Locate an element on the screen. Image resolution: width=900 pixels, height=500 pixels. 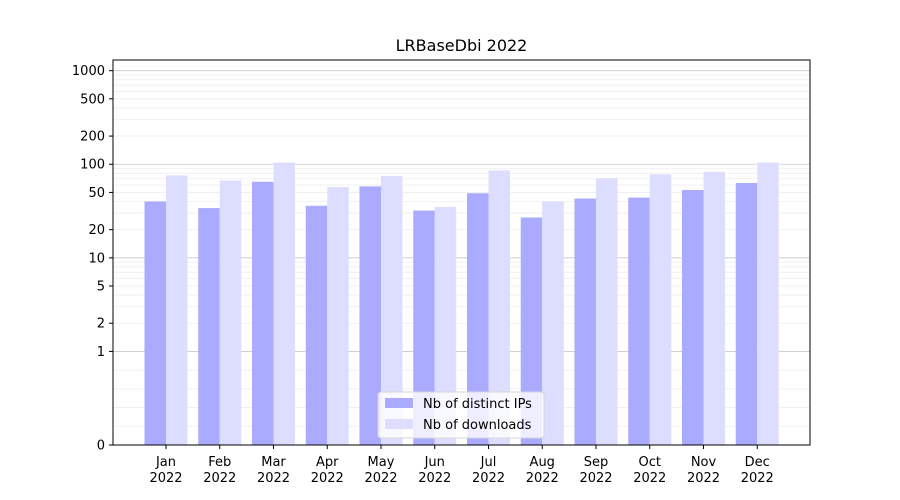
bar-distinct-ips-oct is located at coordinates (639, 321).